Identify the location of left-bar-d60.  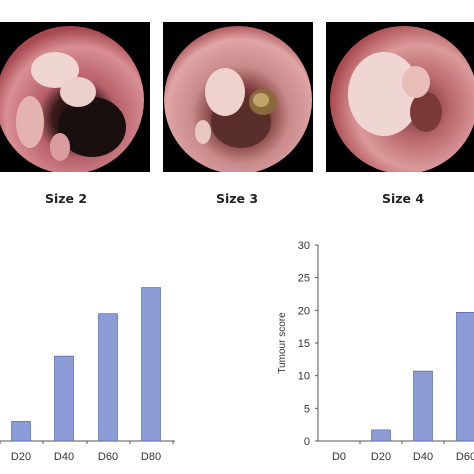
(108, 377).